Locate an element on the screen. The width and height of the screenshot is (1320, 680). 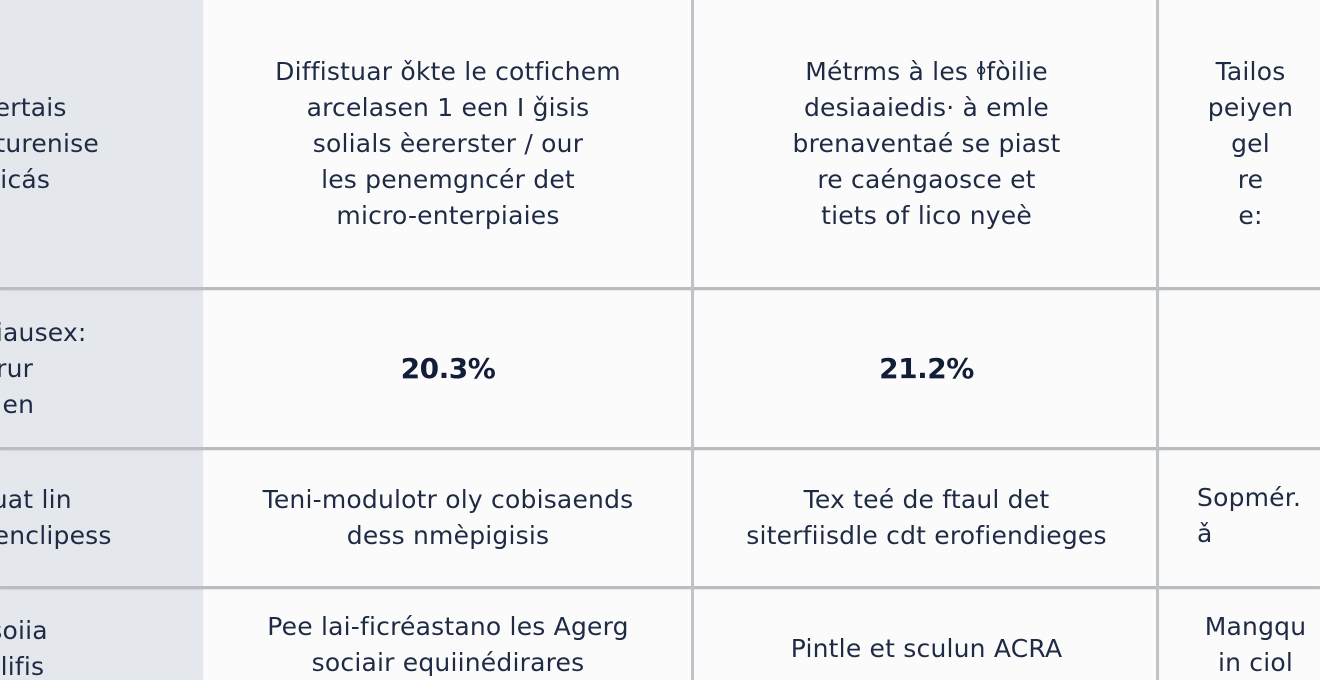
cell-text: Mangqu in ciol is located at coordinates (1255, 644).